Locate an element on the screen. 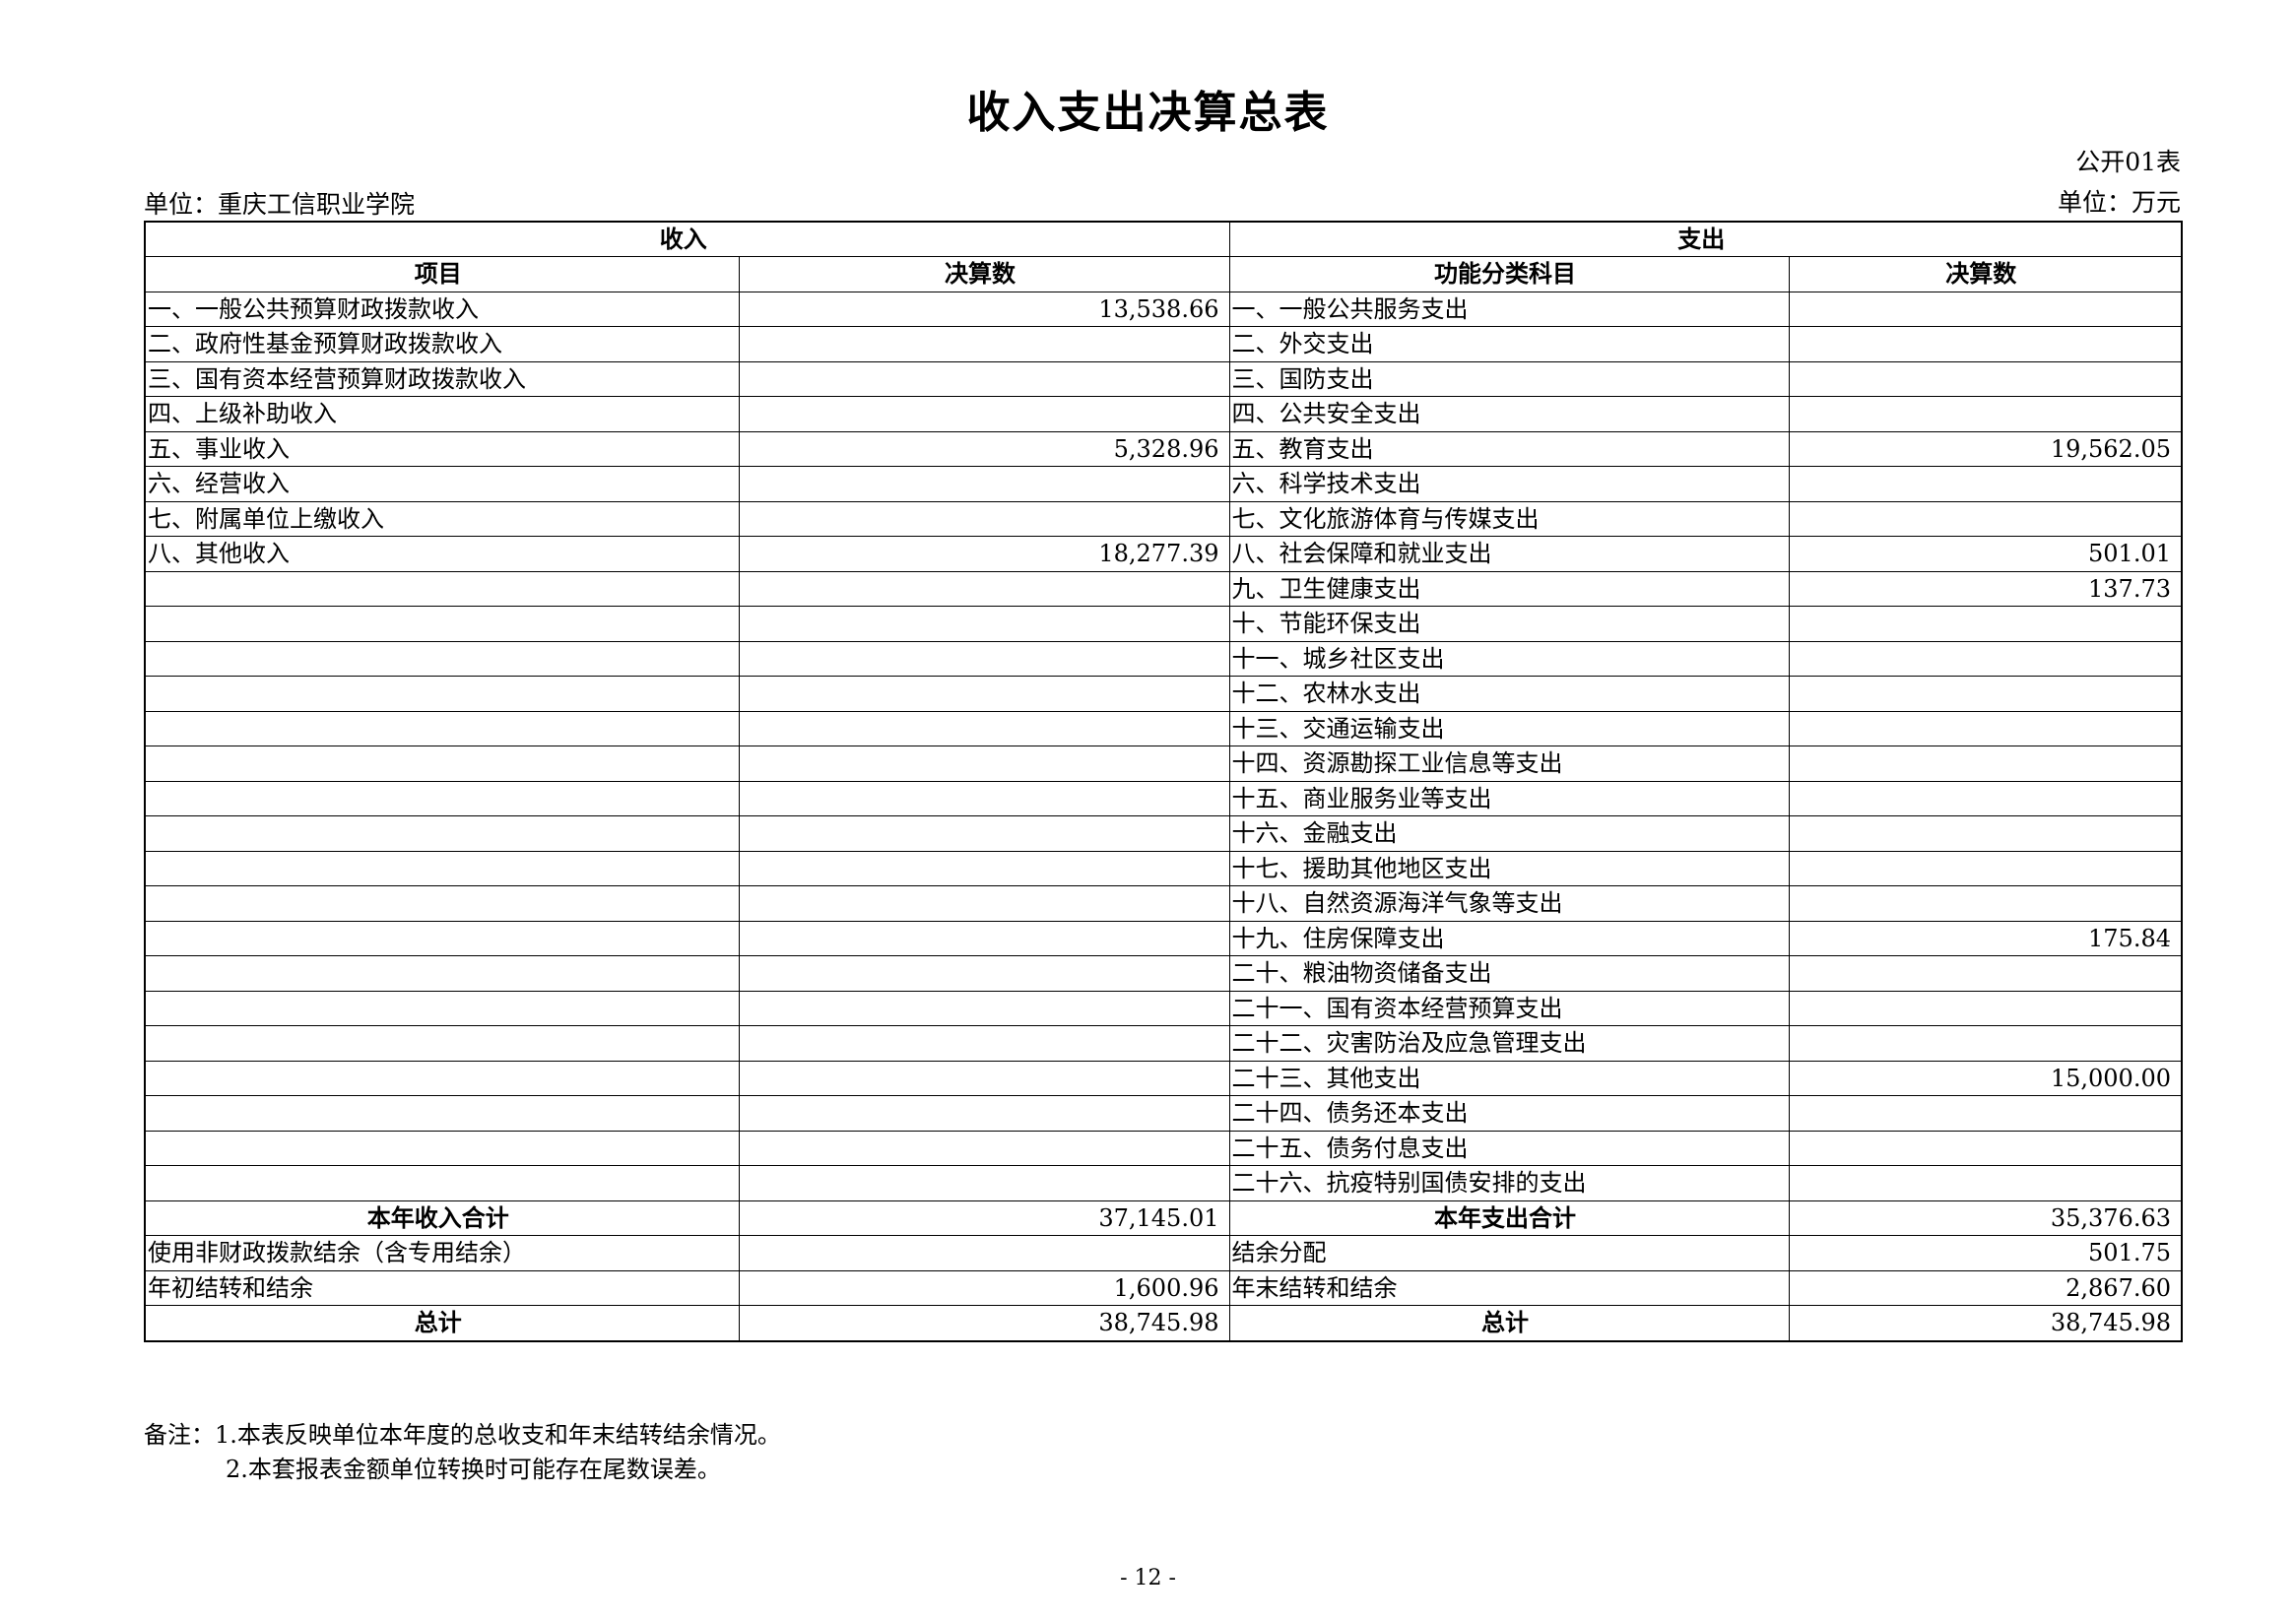 The image size is (2296, 1621). summary-income-label: 使用非财政拨款结余（含专用结余） is located at coordinates (442, 1253).